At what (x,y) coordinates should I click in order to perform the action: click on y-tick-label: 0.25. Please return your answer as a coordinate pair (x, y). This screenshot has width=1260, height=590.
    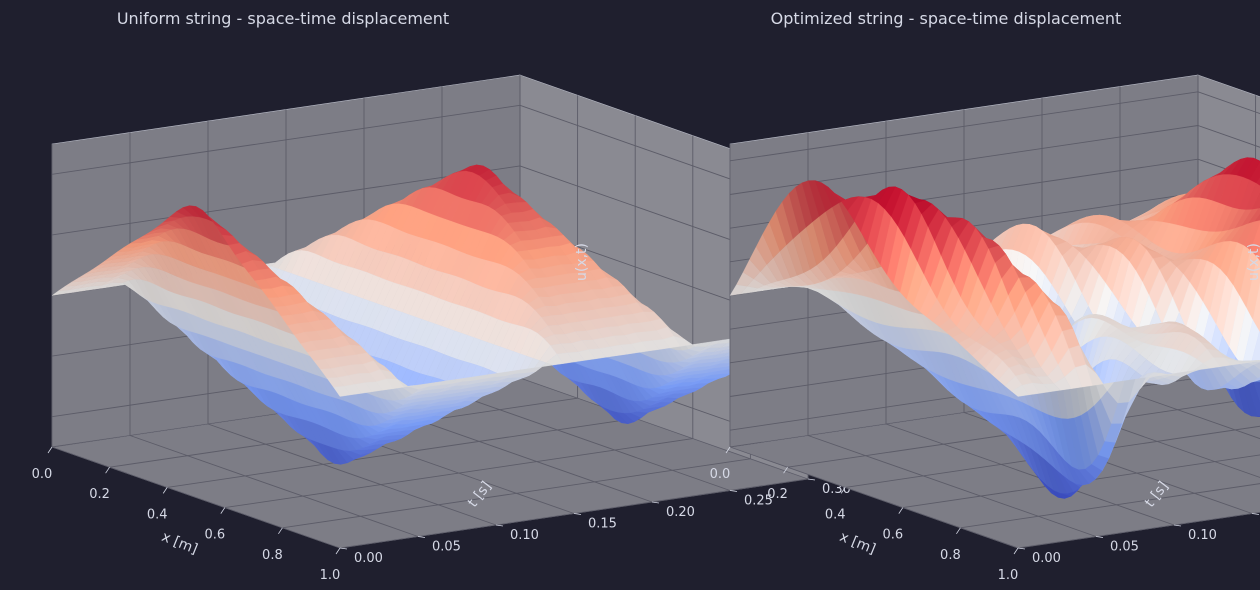
    Looking at the image, I should click on (758, 501).